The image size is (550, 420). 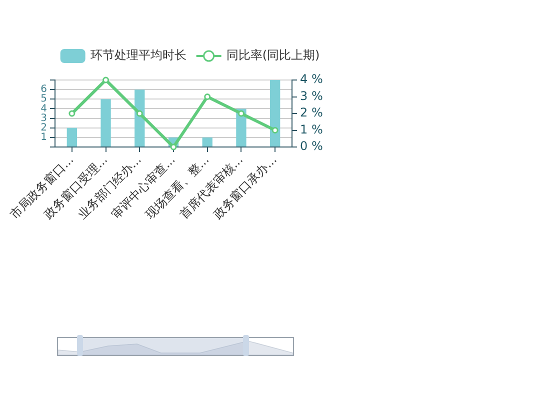 I want to click on y-tick-label: 2, so click(x=43, y=128).